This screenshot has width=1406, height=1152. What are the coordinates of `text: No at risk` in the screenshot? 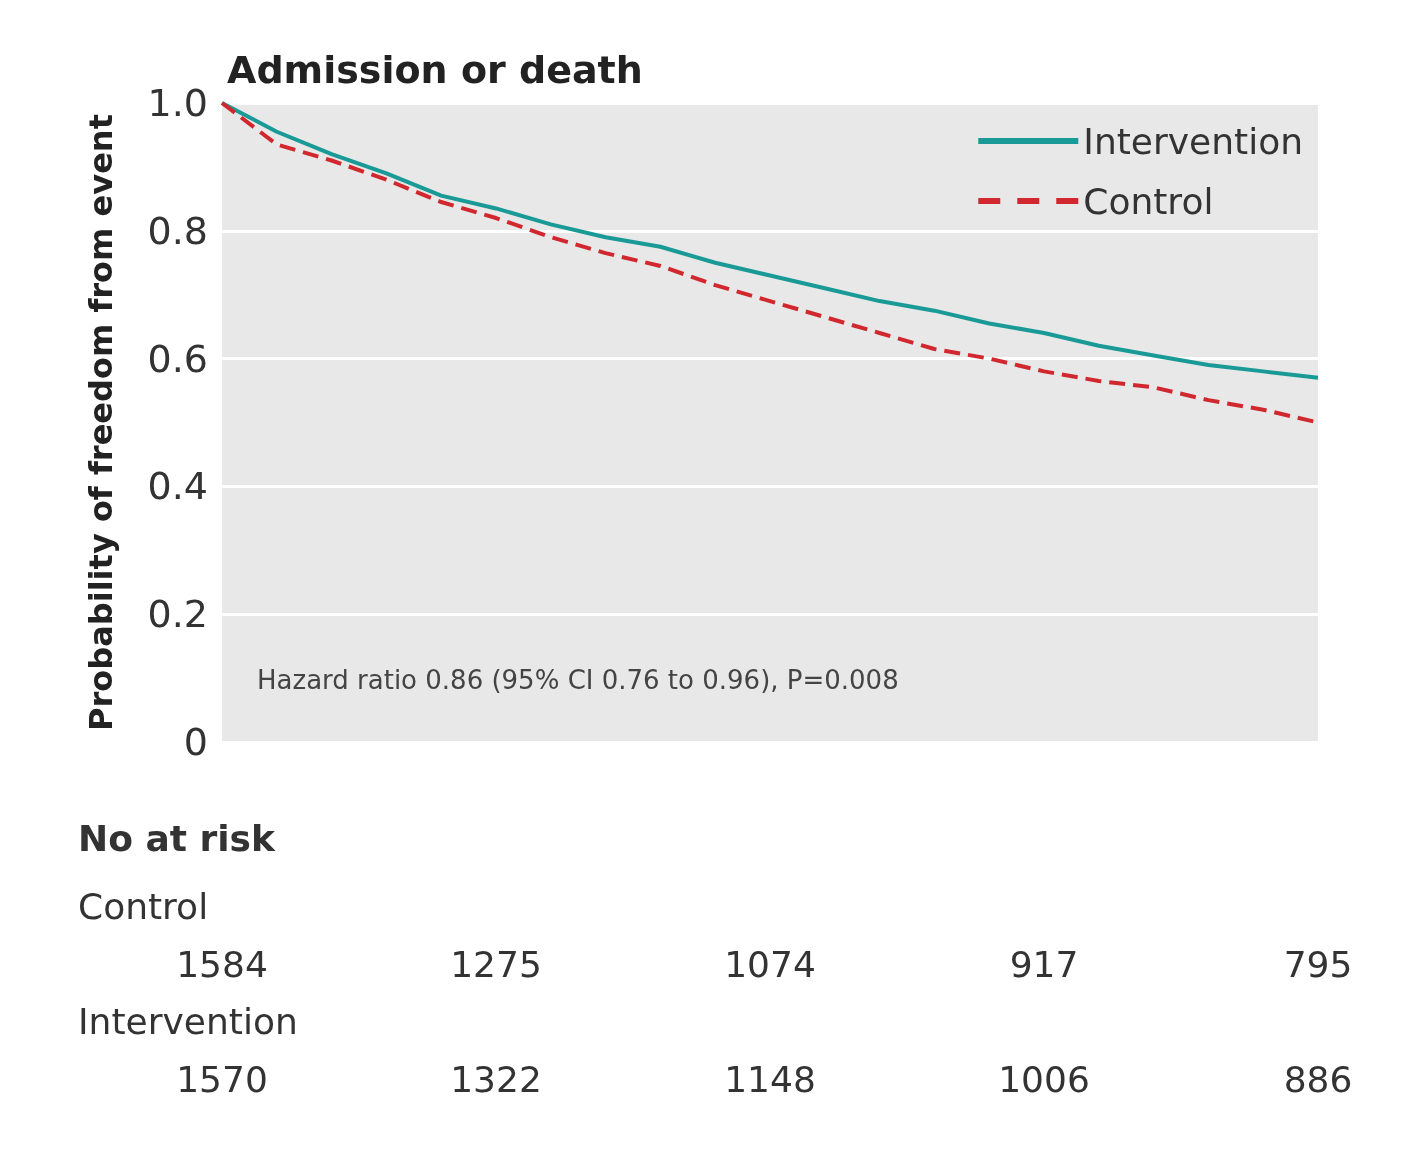 It's located at (177, 838).